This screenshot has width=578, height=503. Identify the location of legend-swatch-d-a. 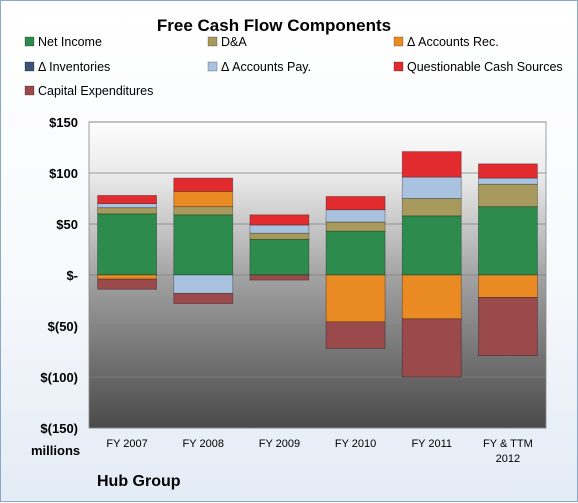
(212, 41).